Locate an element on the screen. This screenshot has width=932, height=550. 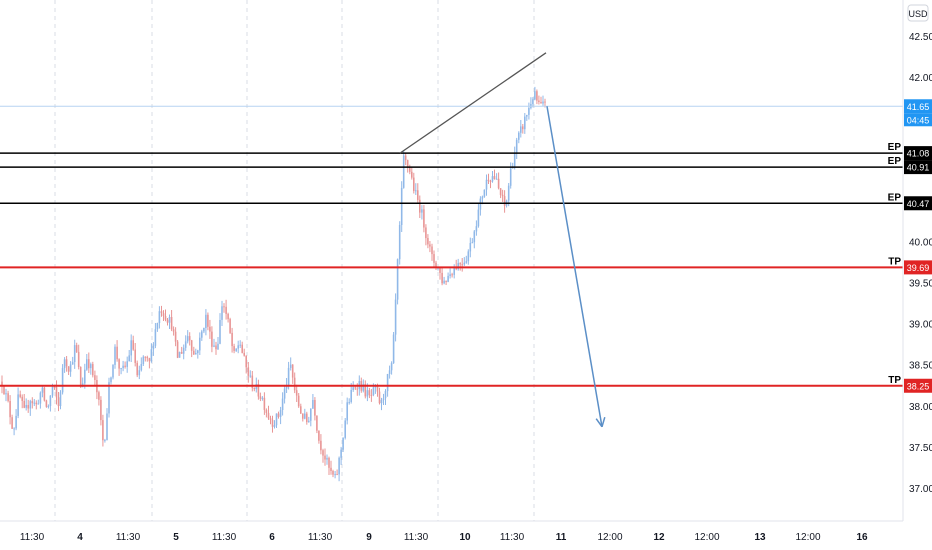
countdown-label: 04:45 is located at coordinates (918, 120).